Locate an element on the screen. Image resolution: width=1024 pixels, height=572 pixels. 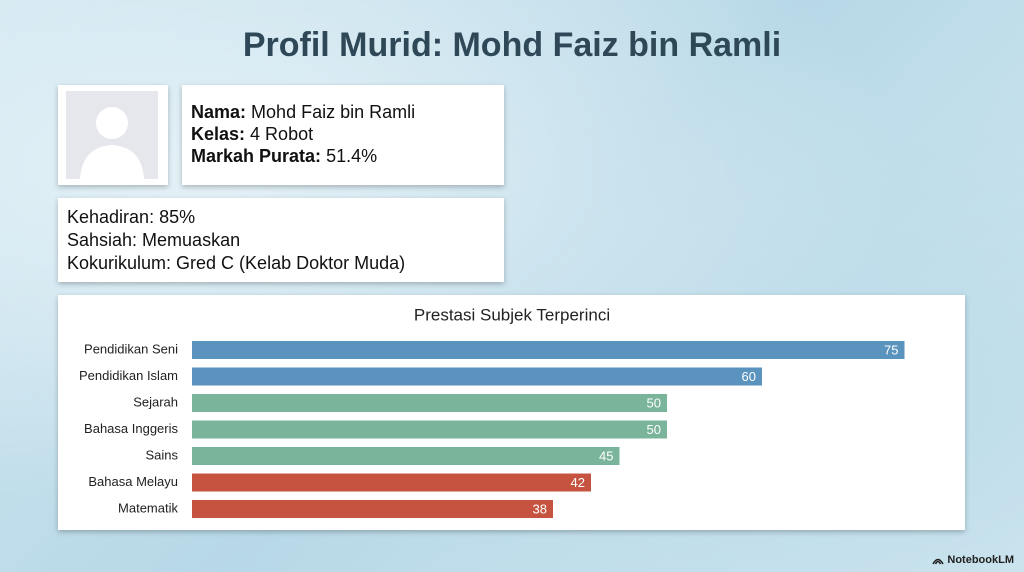
category-label: Bahasa Inggeris is located at coordinates (131, 428).